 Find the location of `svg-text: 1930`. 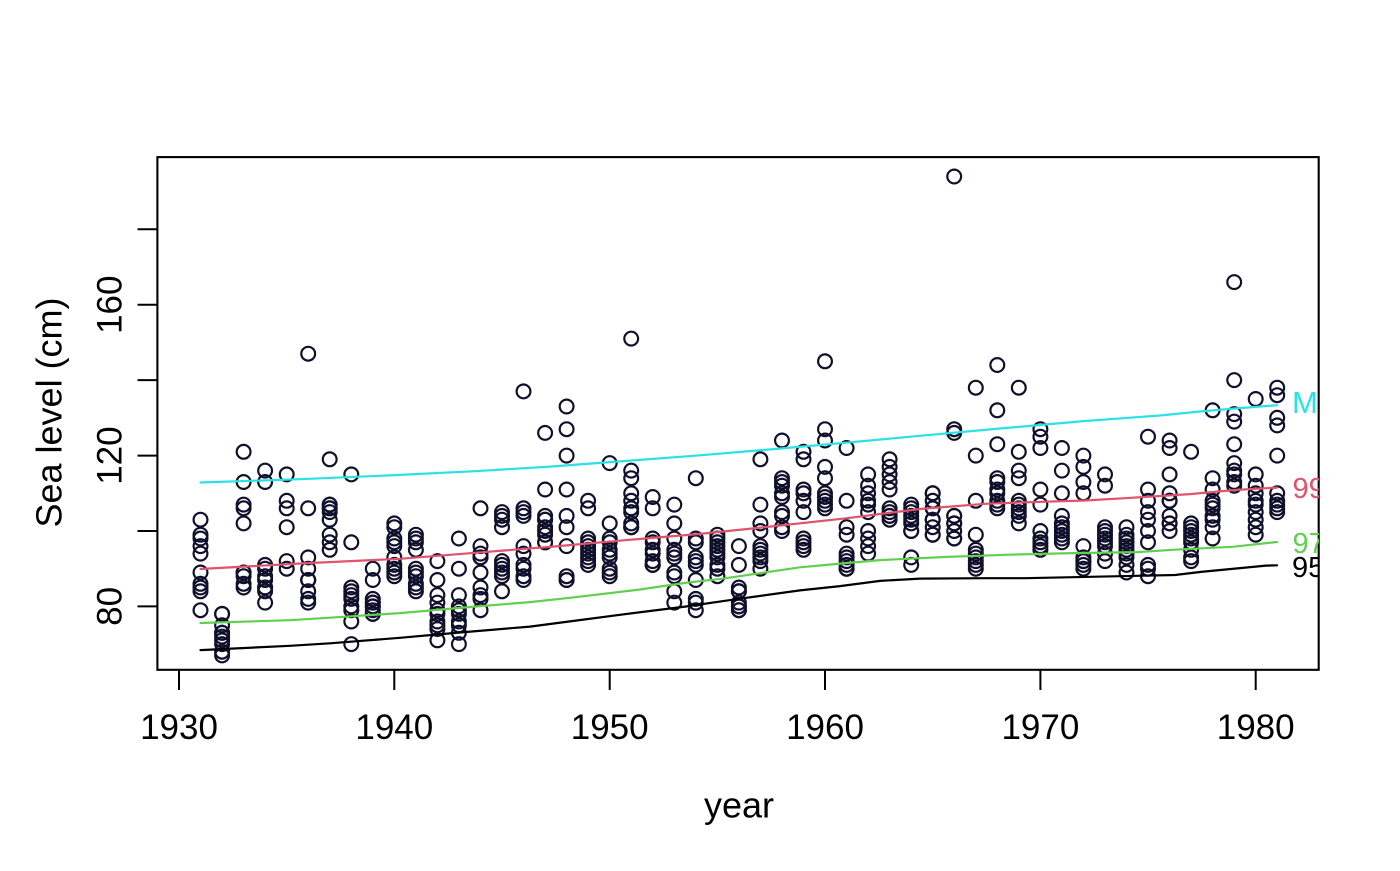

svg-text: 1930 is located at coordinates (179, 727).